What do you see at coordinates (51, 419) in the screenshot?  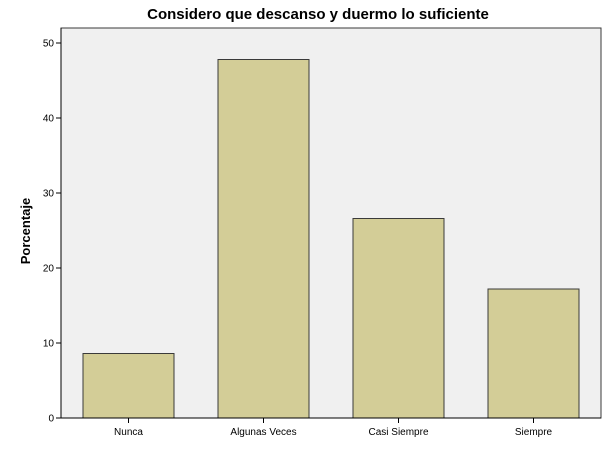 I see `y-tick-label: 0` at bounding box center [51, 419].